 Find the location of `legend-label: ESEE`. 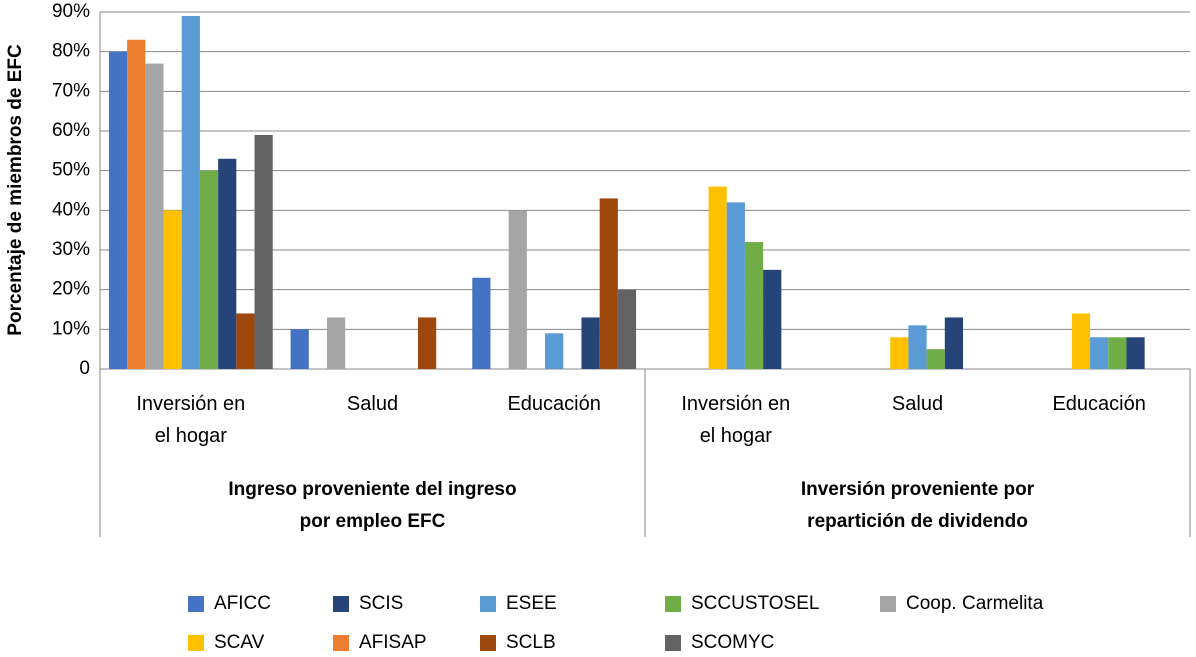

legend-label: ESEE is located at coordinates (531, 603).